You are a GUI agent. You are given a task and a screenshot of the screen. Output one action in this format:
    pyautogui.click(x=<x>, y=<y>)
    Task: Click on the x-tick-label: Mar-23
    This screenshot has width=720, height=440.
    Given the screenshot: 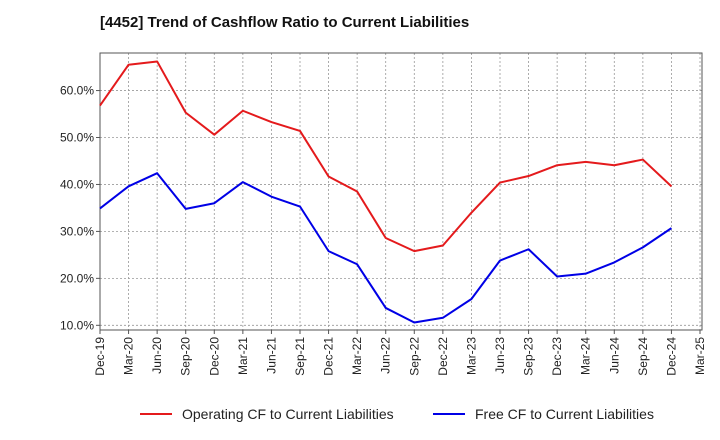 What is the action you would take?
    pyautogui.click(x=471, y=356)
    